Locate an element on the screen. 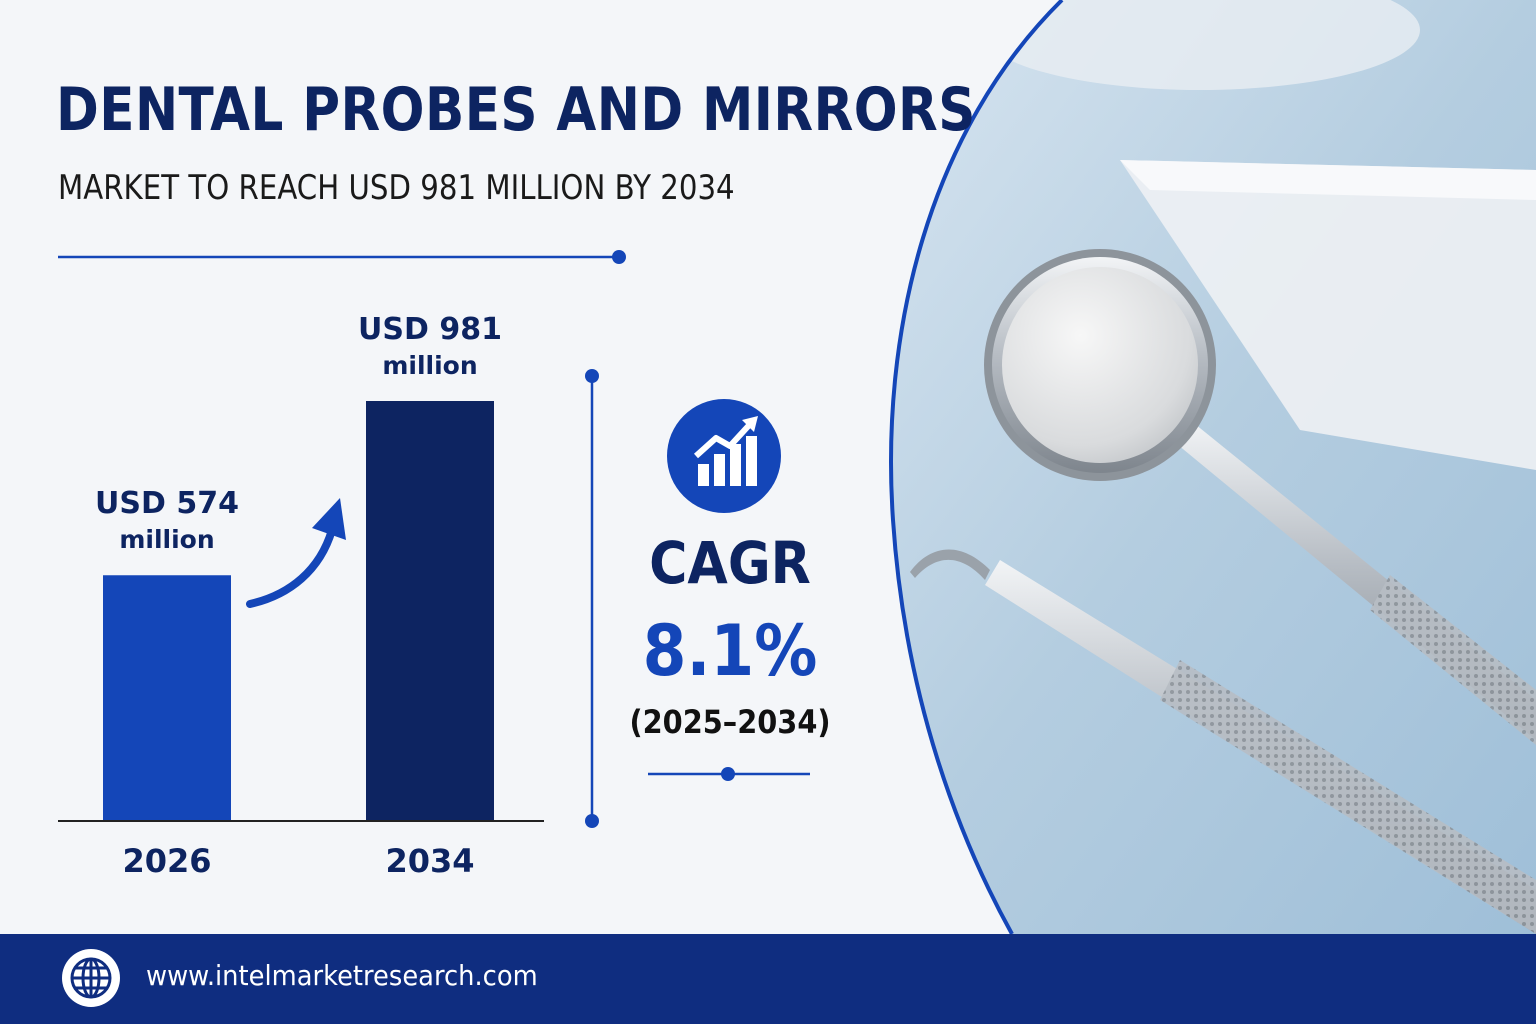 The image size is (1536, 1024). cagr-divider is located at coordinates (729, 774).